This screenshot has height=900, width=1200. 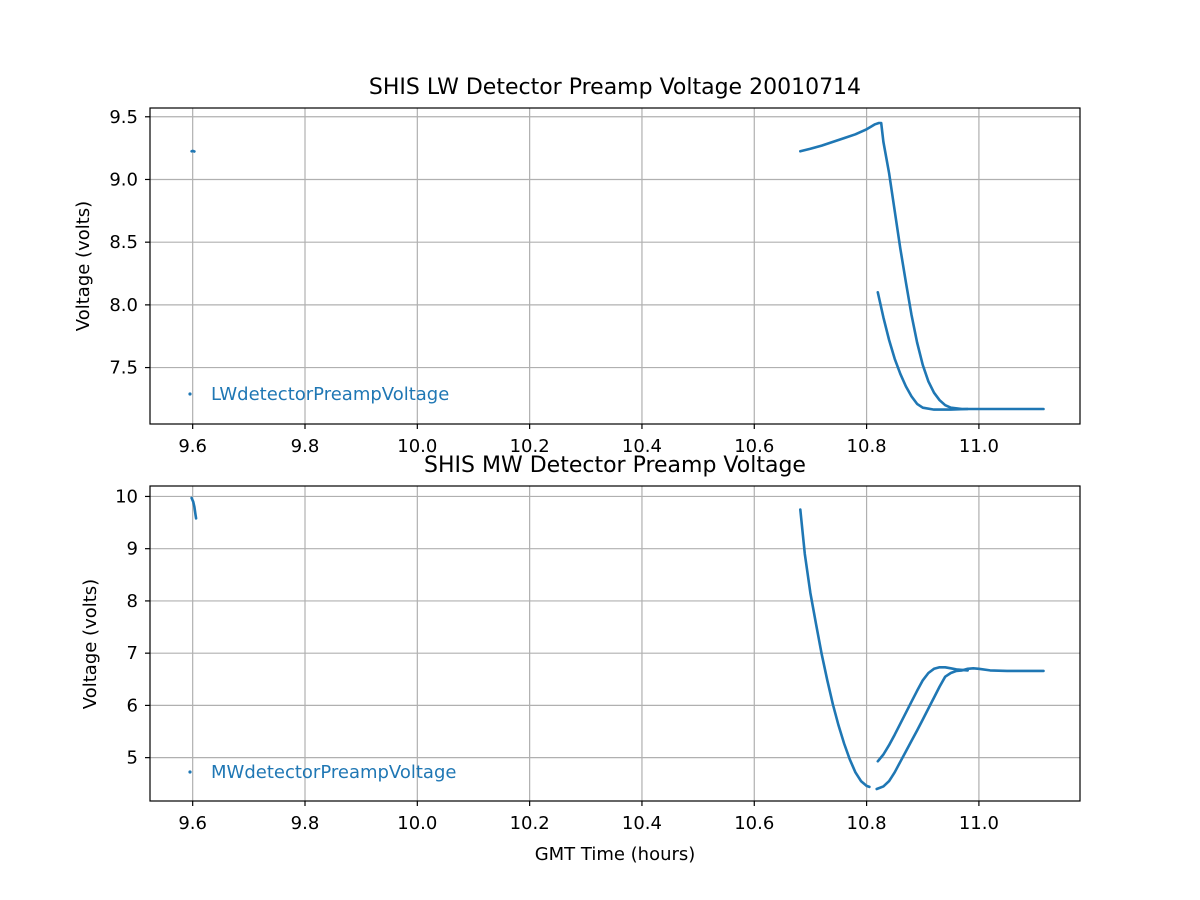 What do you see at coordinates (190, 394) in the screenshot?
I see `lw-legend-marker` at bounding box center [190, 394].